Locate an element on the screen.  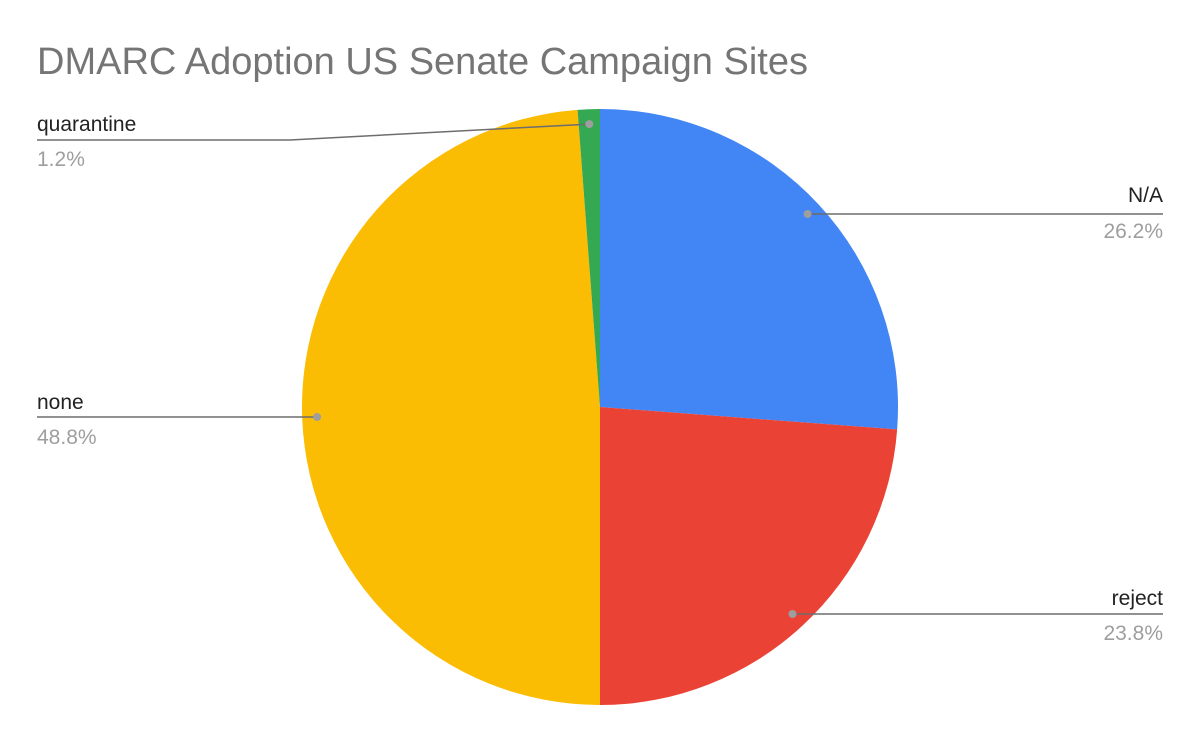
slice-percent-n-a: 26.2% is located at coordinates (1133, 231).